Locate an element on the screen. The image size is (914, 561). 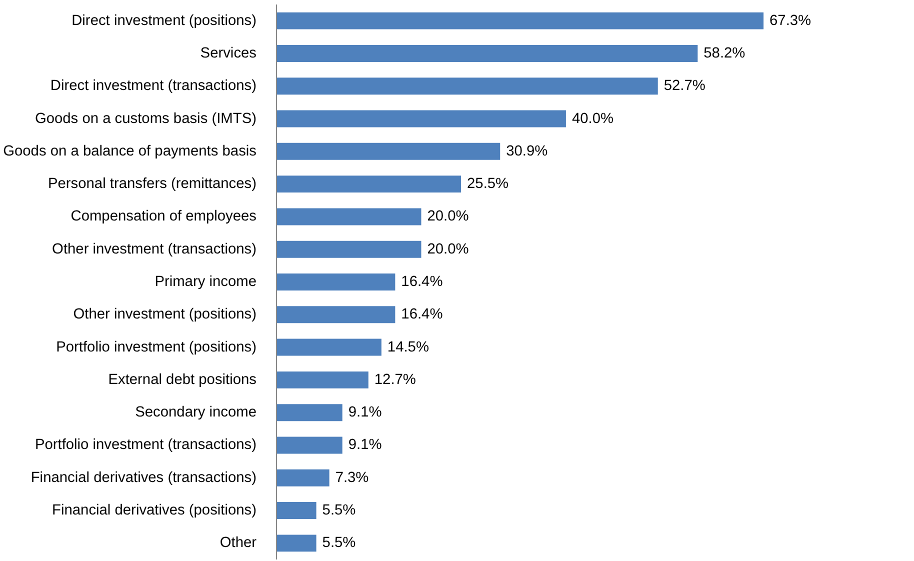
data-label: 52.7% is located at coordinates (685, 86).